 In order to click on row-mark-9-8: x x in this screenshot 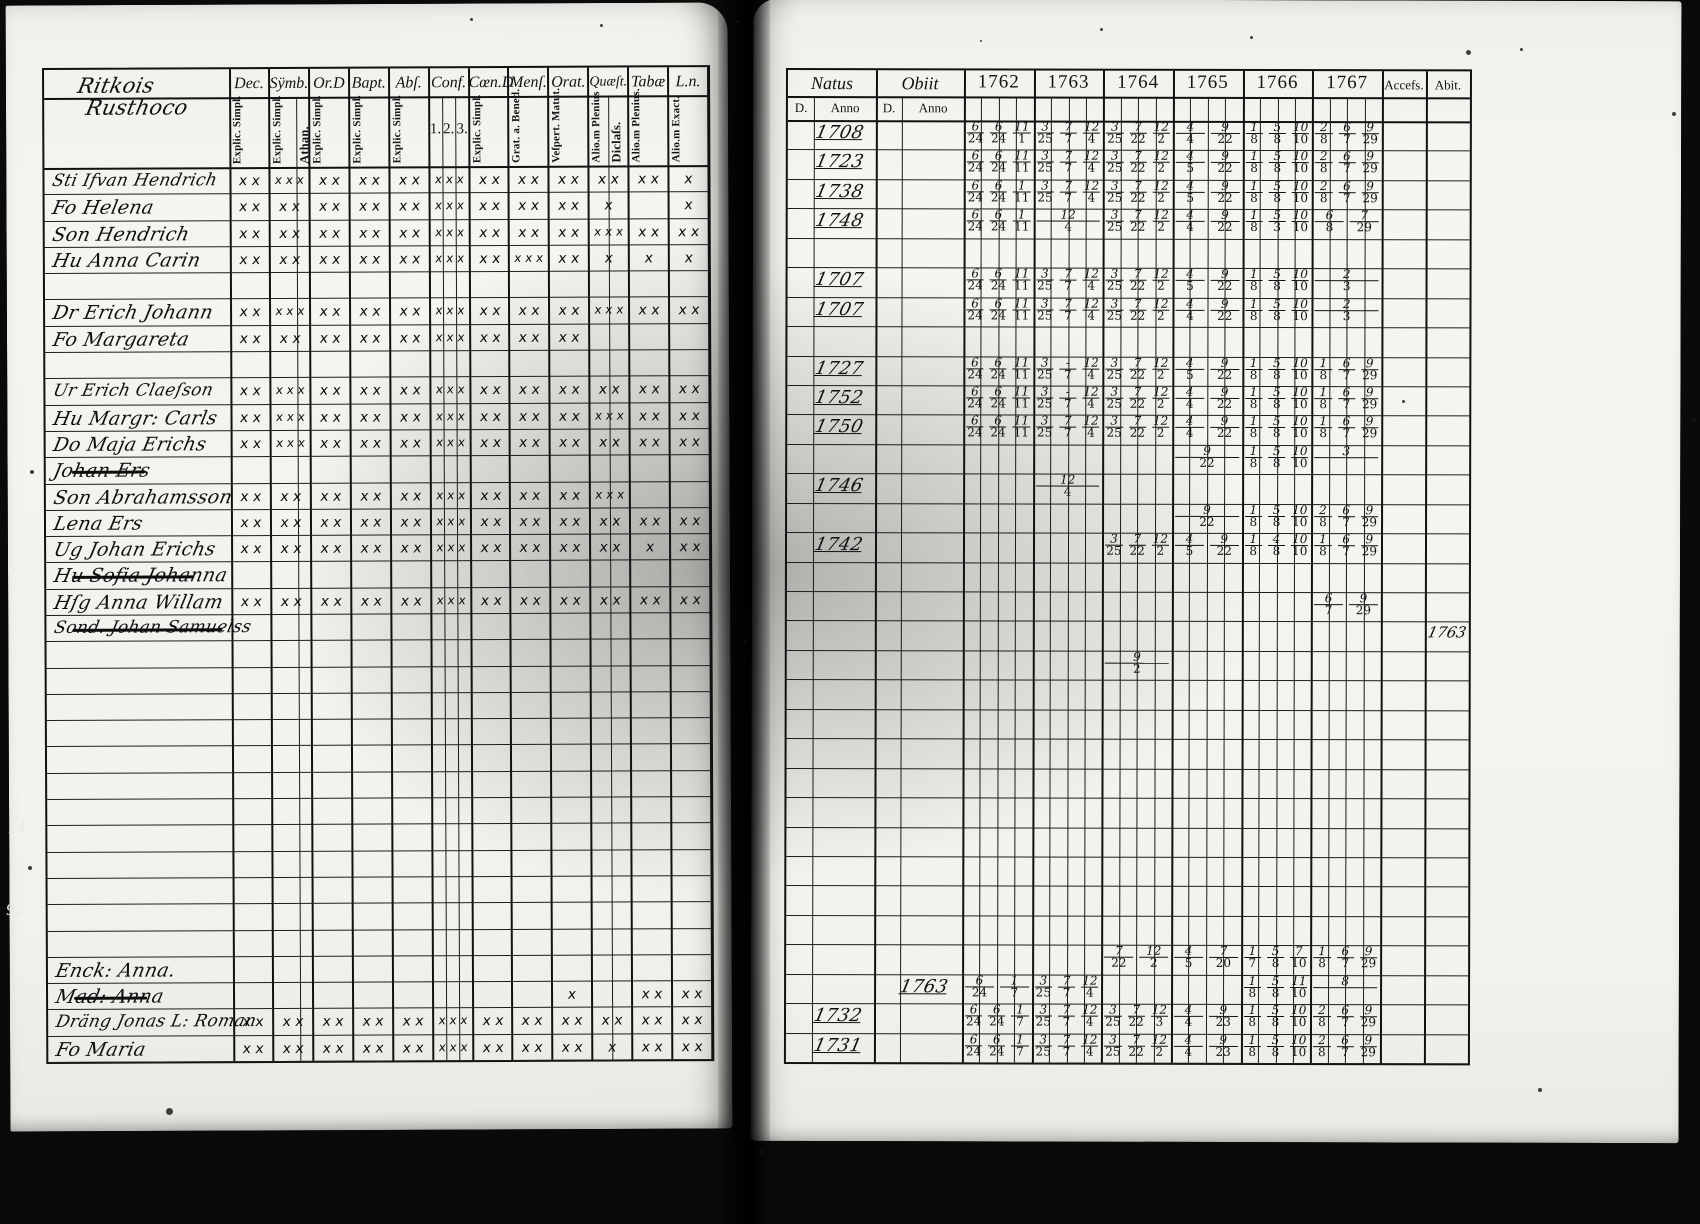, I will do `click(570, 416)`.